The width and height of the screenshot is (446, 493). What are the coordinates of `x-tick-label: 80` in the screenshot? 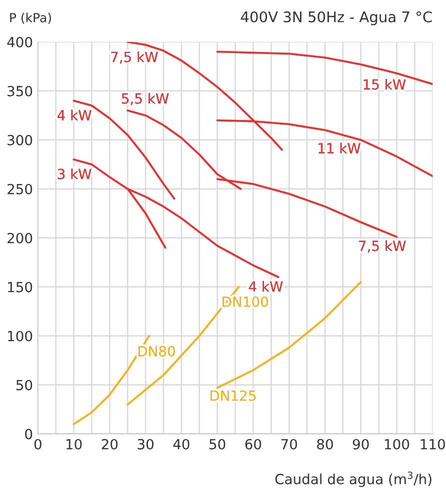 It's located at (325, 444).